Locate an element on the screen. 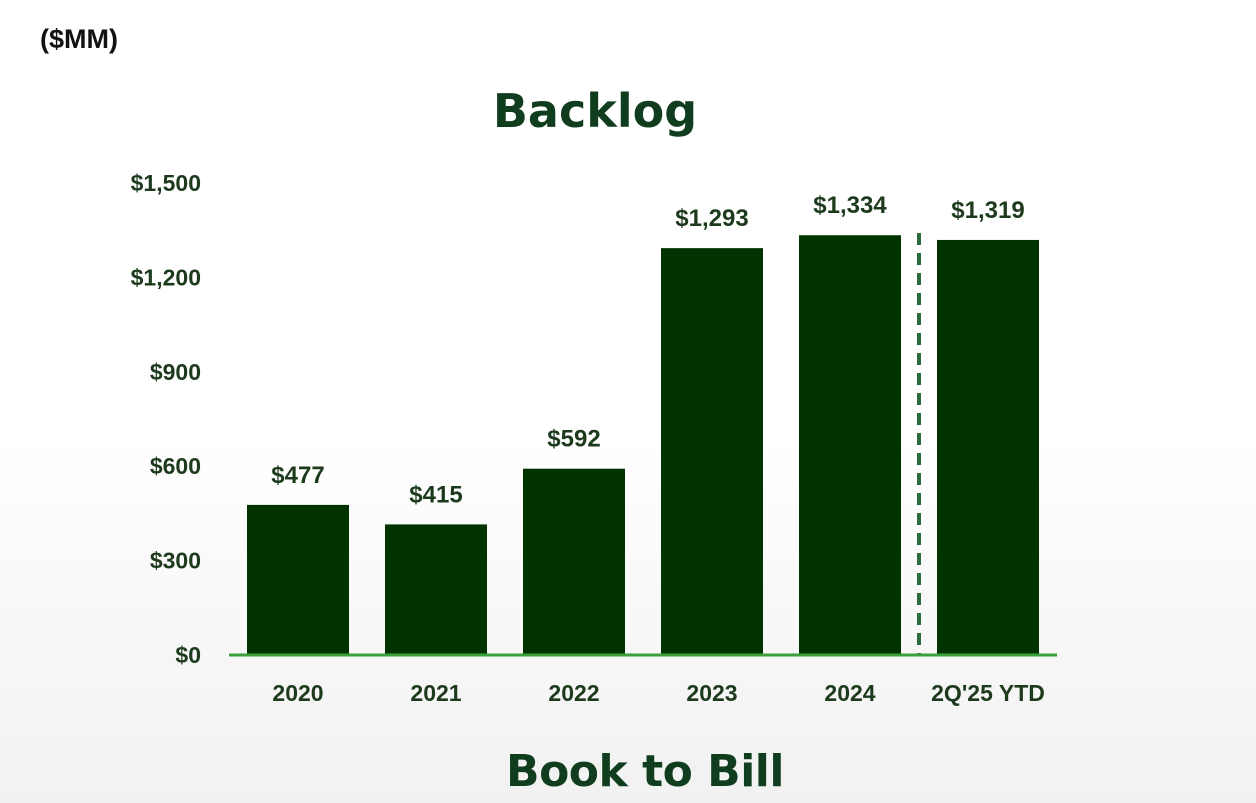  bar-value-label: $477 is located at coordinates (297, 475).